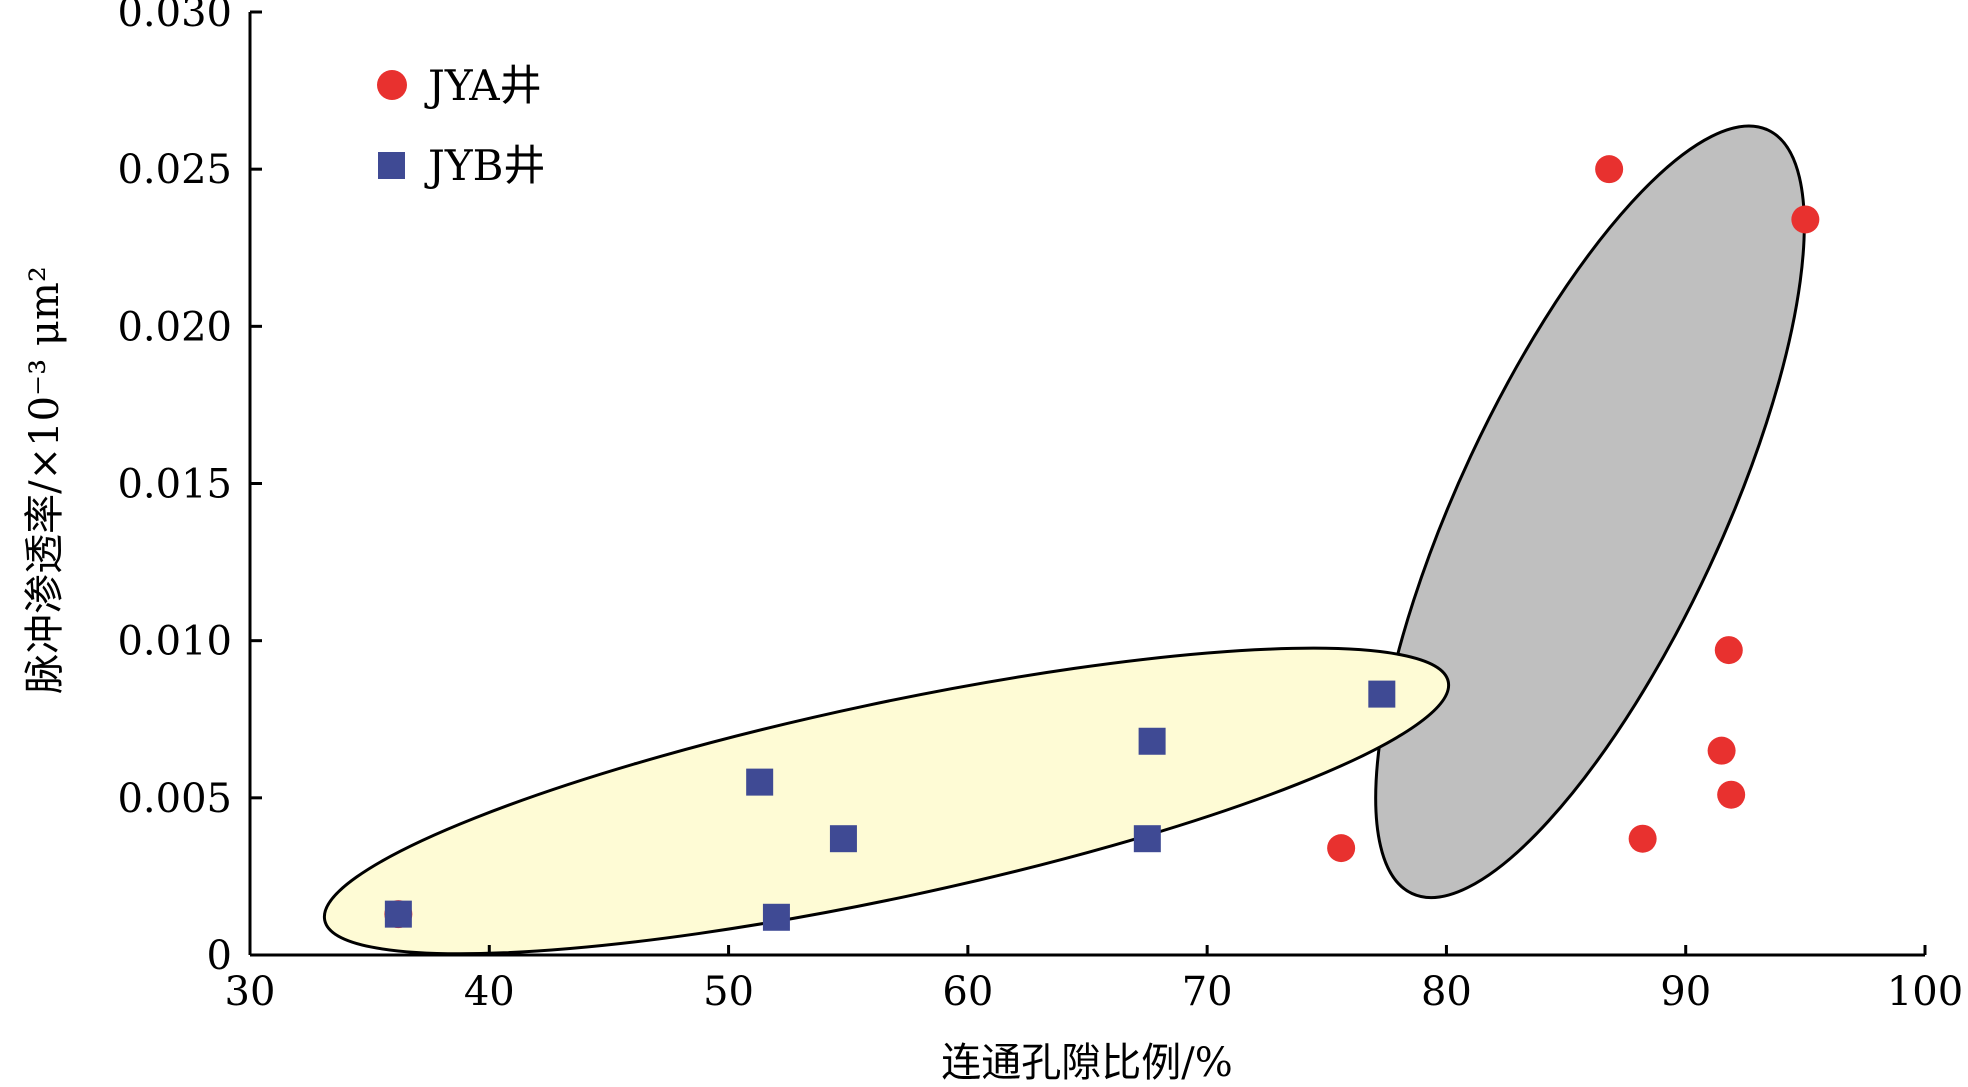 Image resolution: width=1968 pixels, height=1087 pixels. What do you see at coordinates (1207, 992) in the screenshot?
I see `x-tick-label: 70` at bounding box center [1207, 992].